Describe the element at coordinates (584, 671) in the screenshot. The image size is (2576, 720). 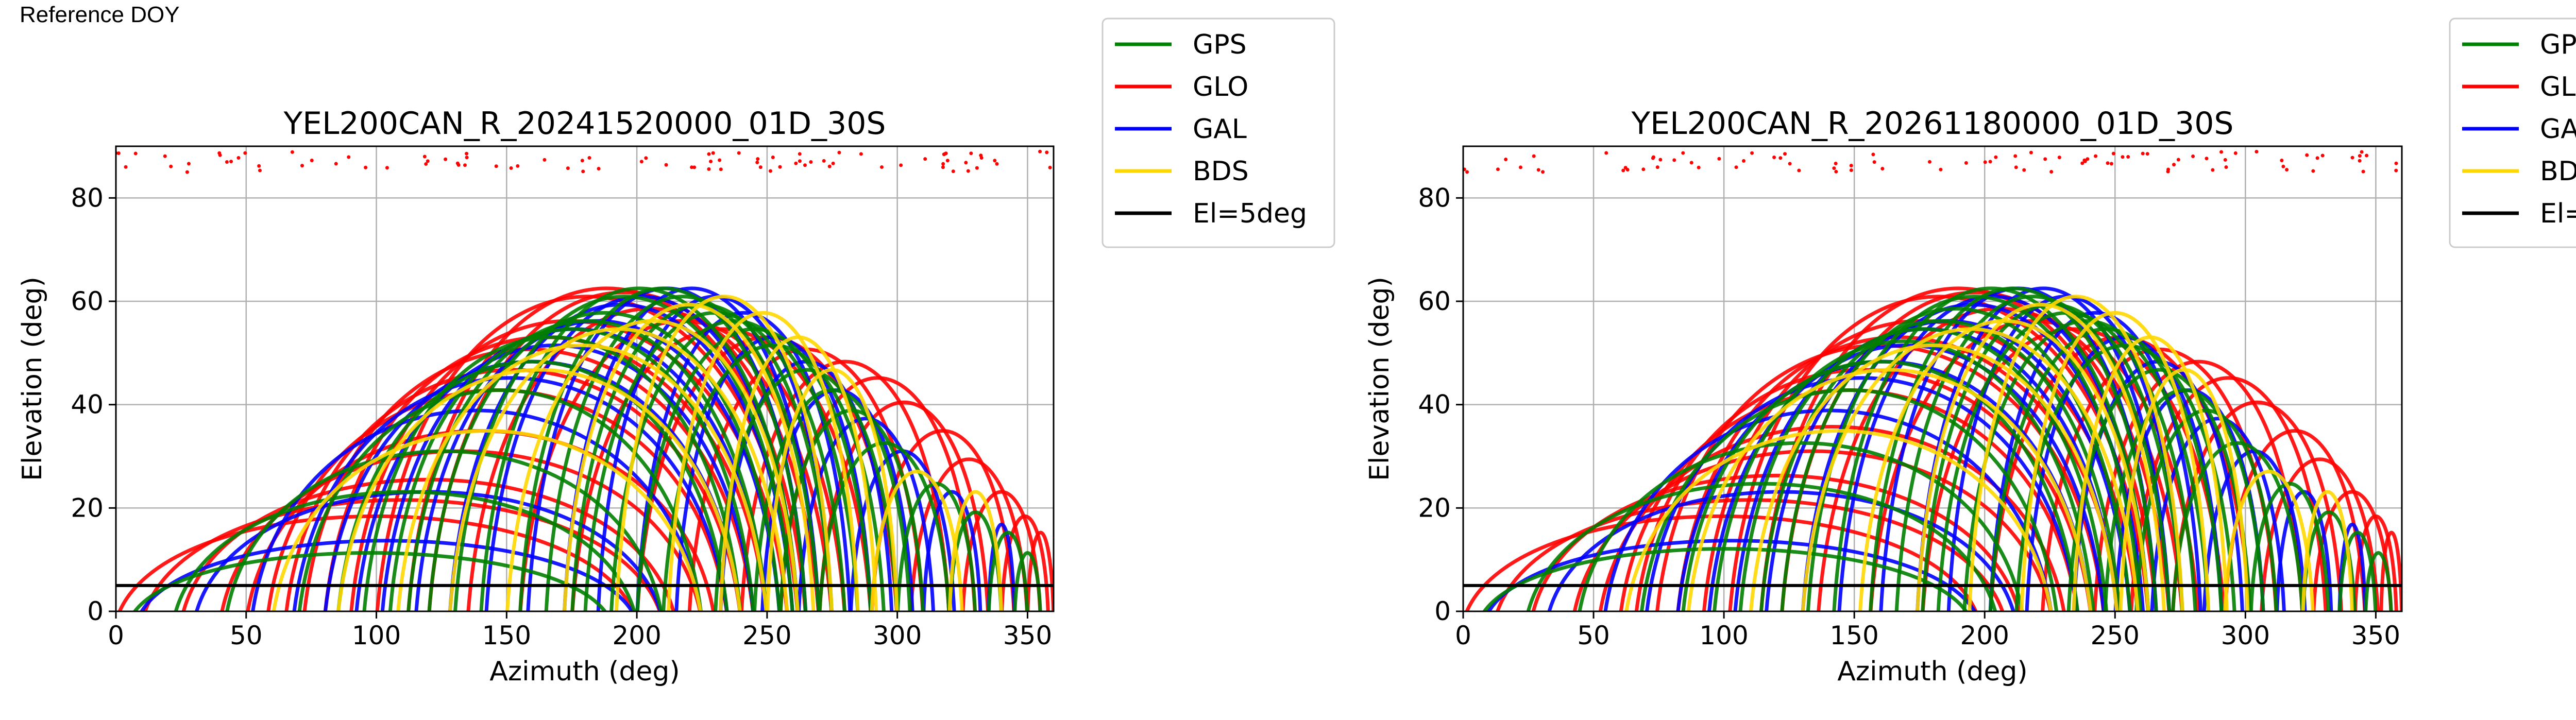
I see `x-axis-label: Azimuth (deg)` at that location.